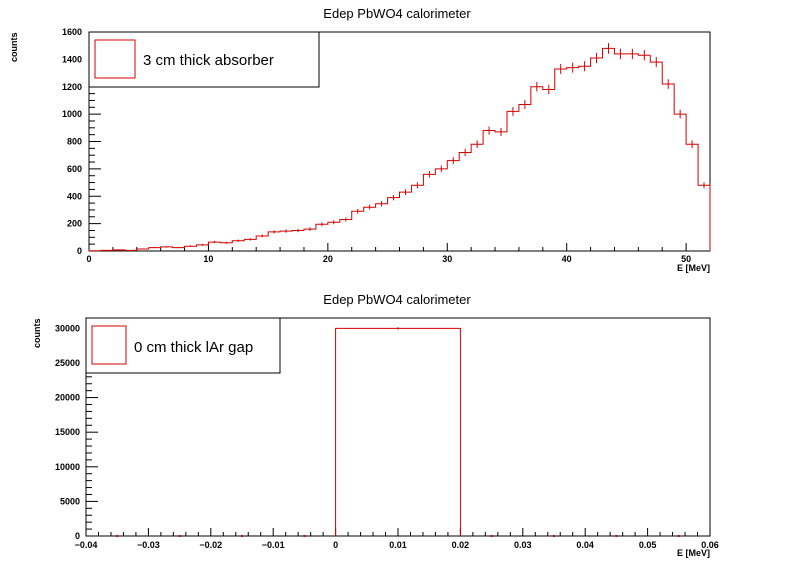 This screenshot has height=571, width=798. Describe the element at coordinates (37, 333) in the screenshot. I see `y-axis-label-bottom: counts` at that location.